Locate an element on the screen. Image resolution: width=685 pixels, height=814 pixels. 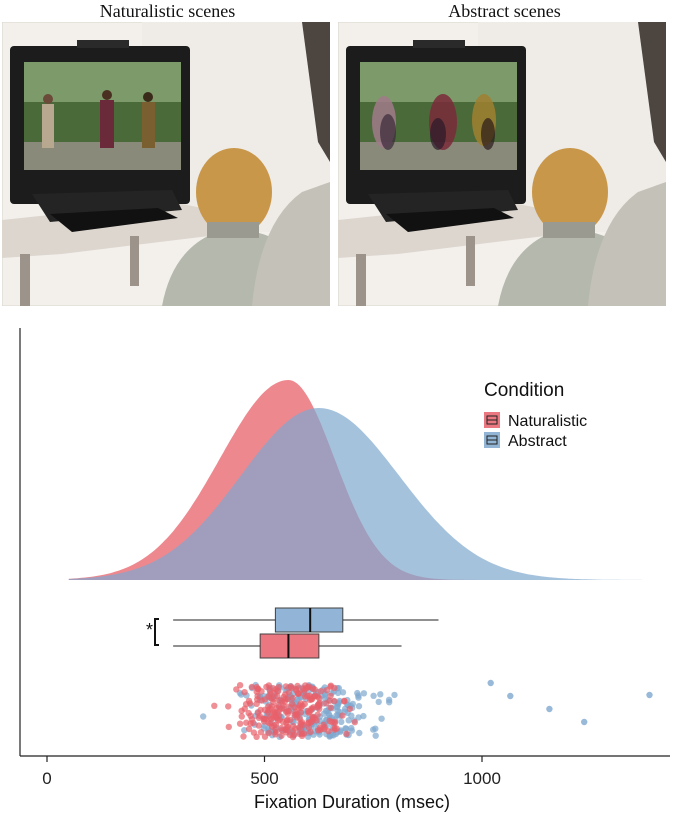
x-axis-ticks: 0 500 1000 is located at coordinates (271, 772).